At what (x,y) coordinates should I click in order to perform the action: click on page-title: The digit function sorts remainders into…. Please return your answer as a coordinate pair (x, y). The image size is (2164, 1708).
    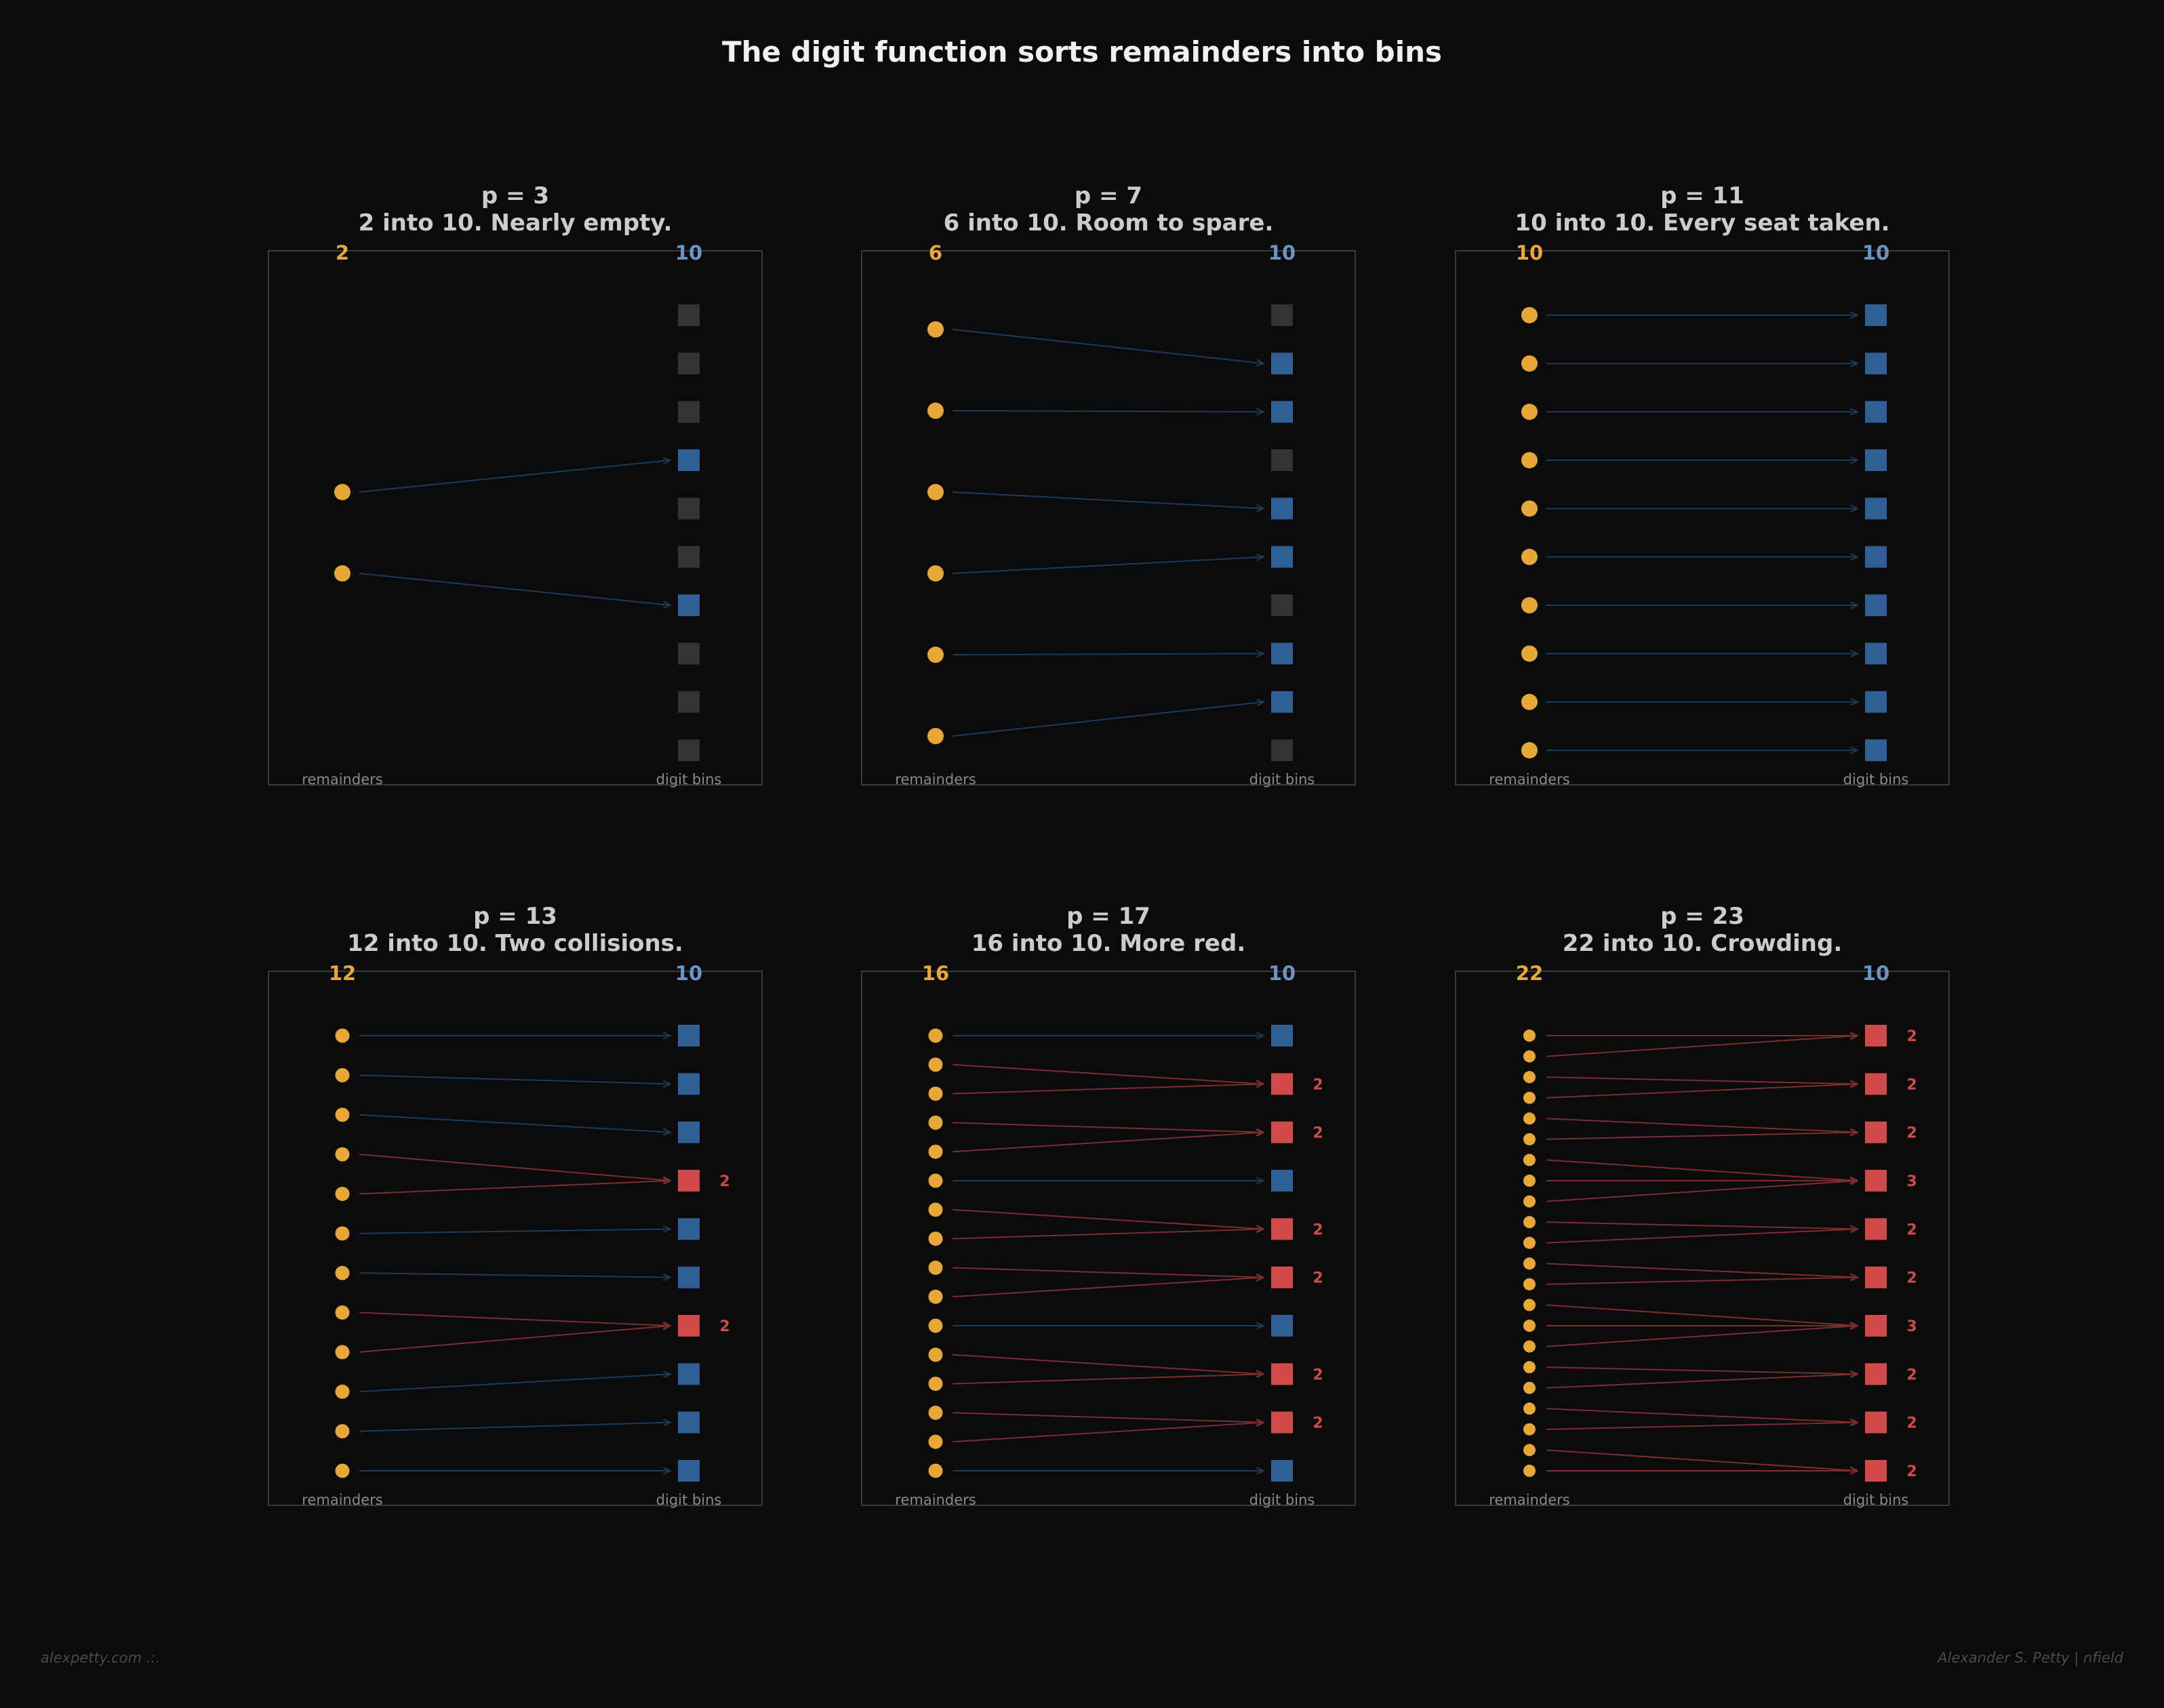
    Looking at the image, I should click on (1082, 52).